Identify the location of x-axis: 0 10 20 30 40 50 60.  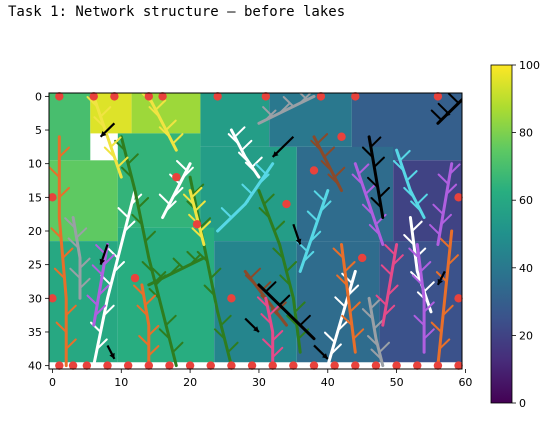
(261, 379).